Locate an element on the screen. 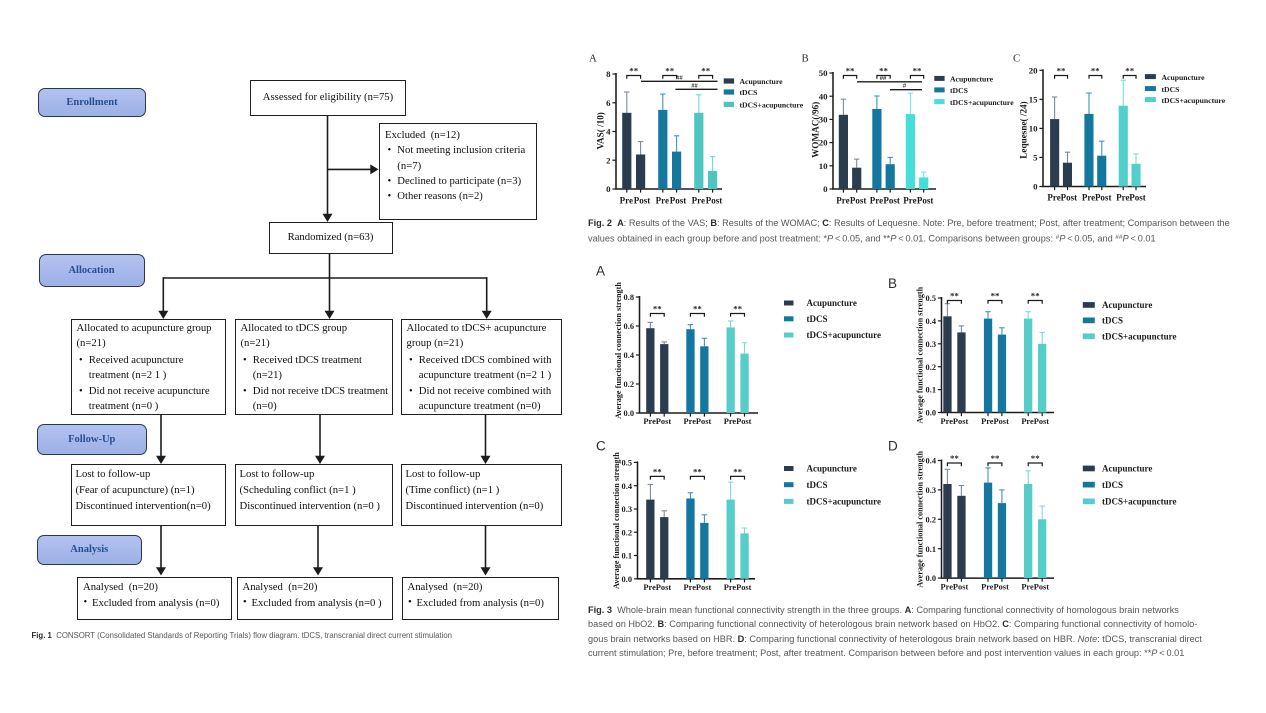  svg-text: 30 is located at coordinates (823, 120).